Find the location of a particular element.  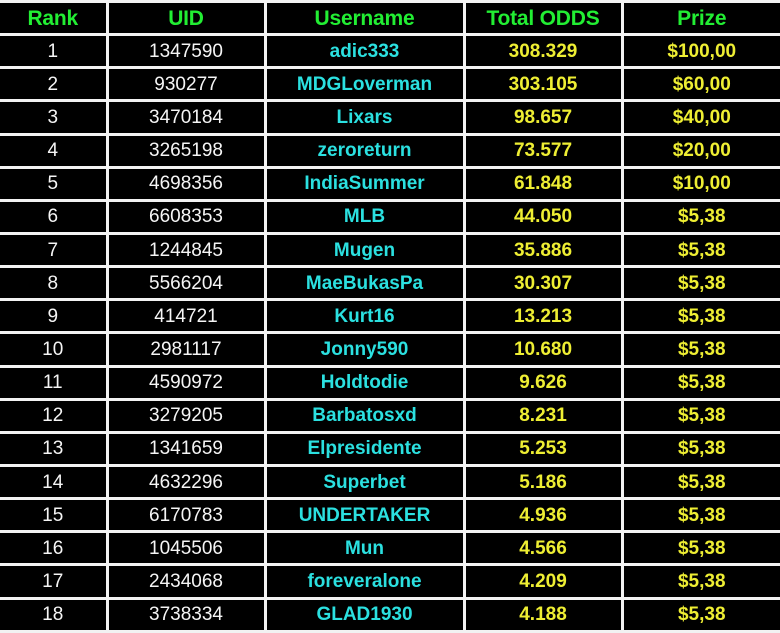

cell-rank: 5 is located at coordinates (54, 184).